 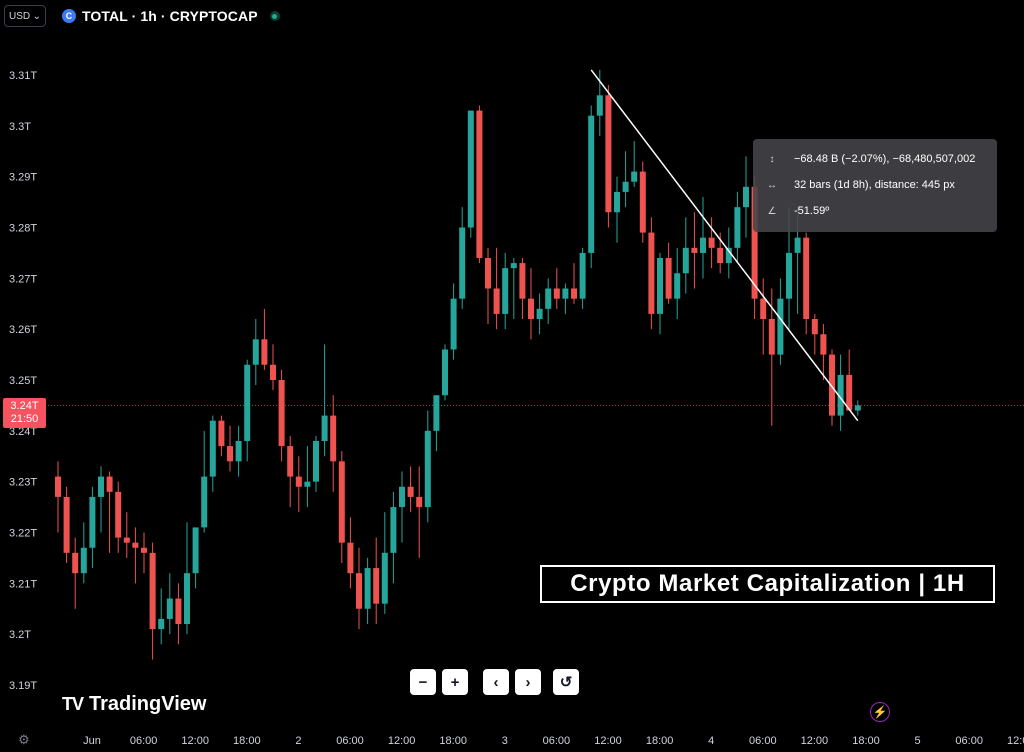 I want to click on circle-logo-icon: C, so click(x=69, y=16).